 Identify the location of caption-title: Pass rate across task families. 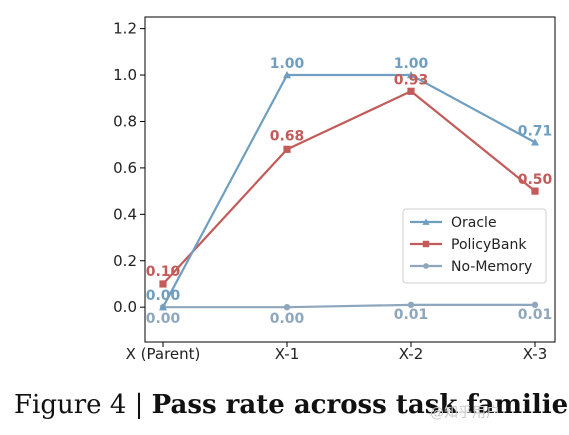
(360, 405).